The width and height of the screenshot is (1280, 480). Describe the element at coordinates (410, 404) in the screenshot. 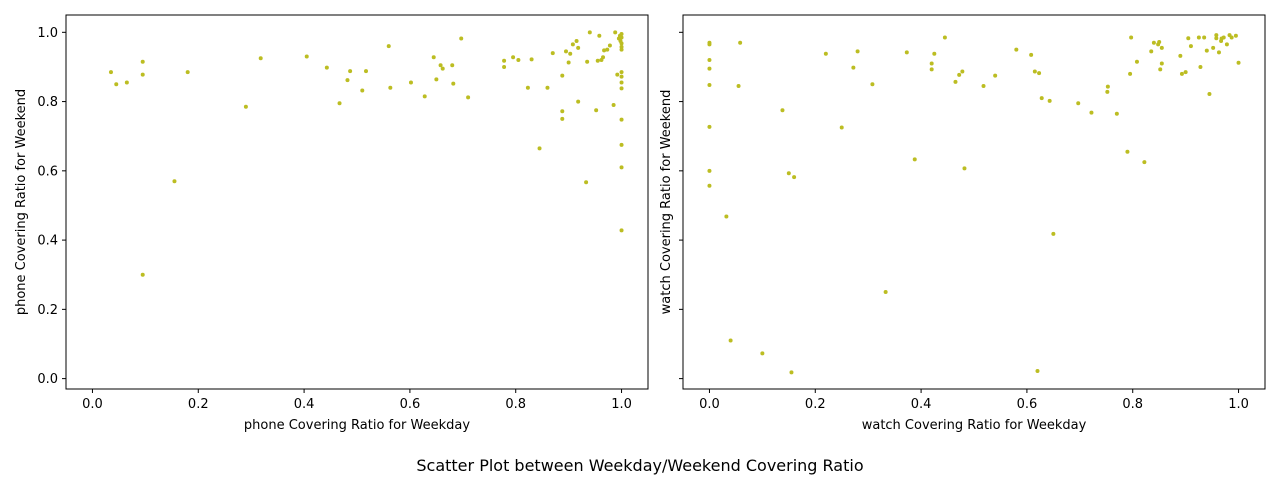

I see `phone-x-tick-label: 0.6` at that location.